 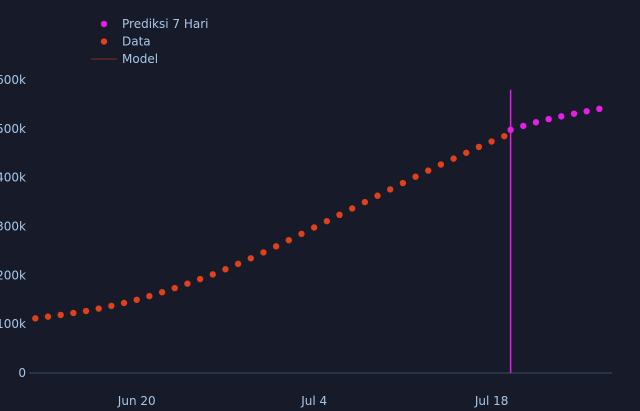 I want to click on y-tick-label: 100k, so click(x=13, y=324).